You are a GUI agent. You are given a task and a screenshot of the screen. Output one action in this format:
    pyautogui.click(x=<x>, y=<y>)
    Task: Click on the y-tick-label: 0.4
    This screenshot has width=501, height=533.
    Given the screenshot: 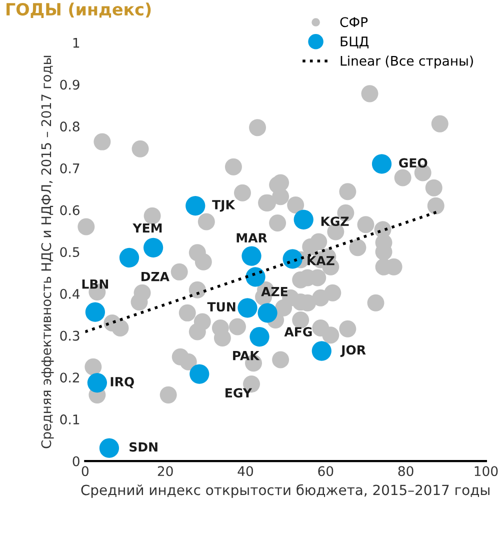 What is the action you would take?
    pyautogui.click(x=70, y=293)
    